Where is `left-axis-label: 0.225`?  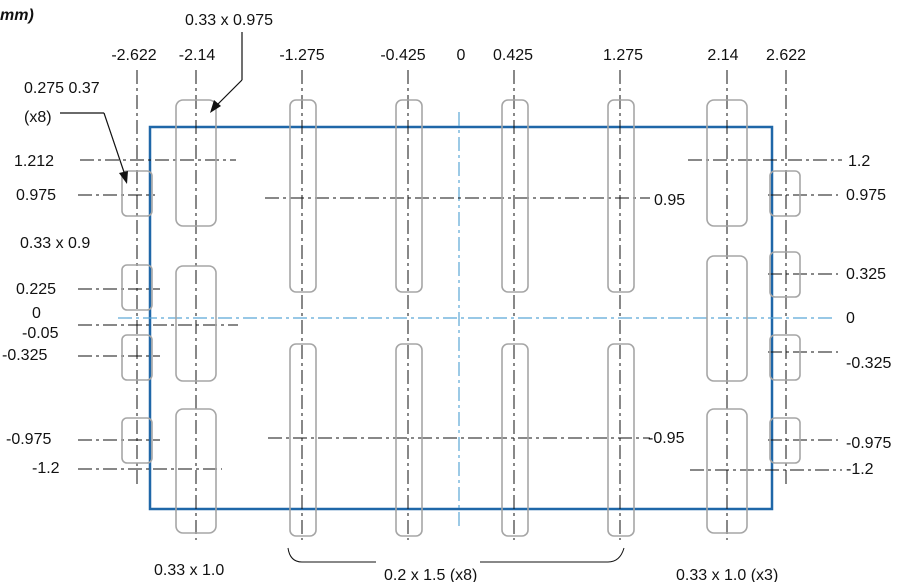 left-axis-label: 0.225 is located at coordinates (36, 289).